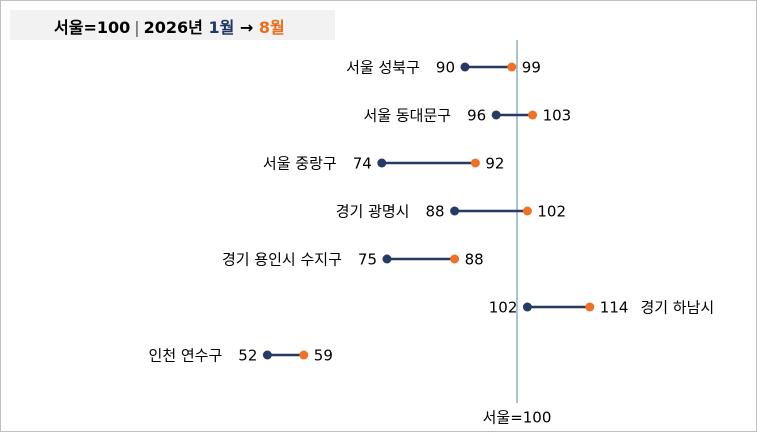 This screenshot has height=432, width=757. I want to click on title-to-month: 8월, so click(271, 27).